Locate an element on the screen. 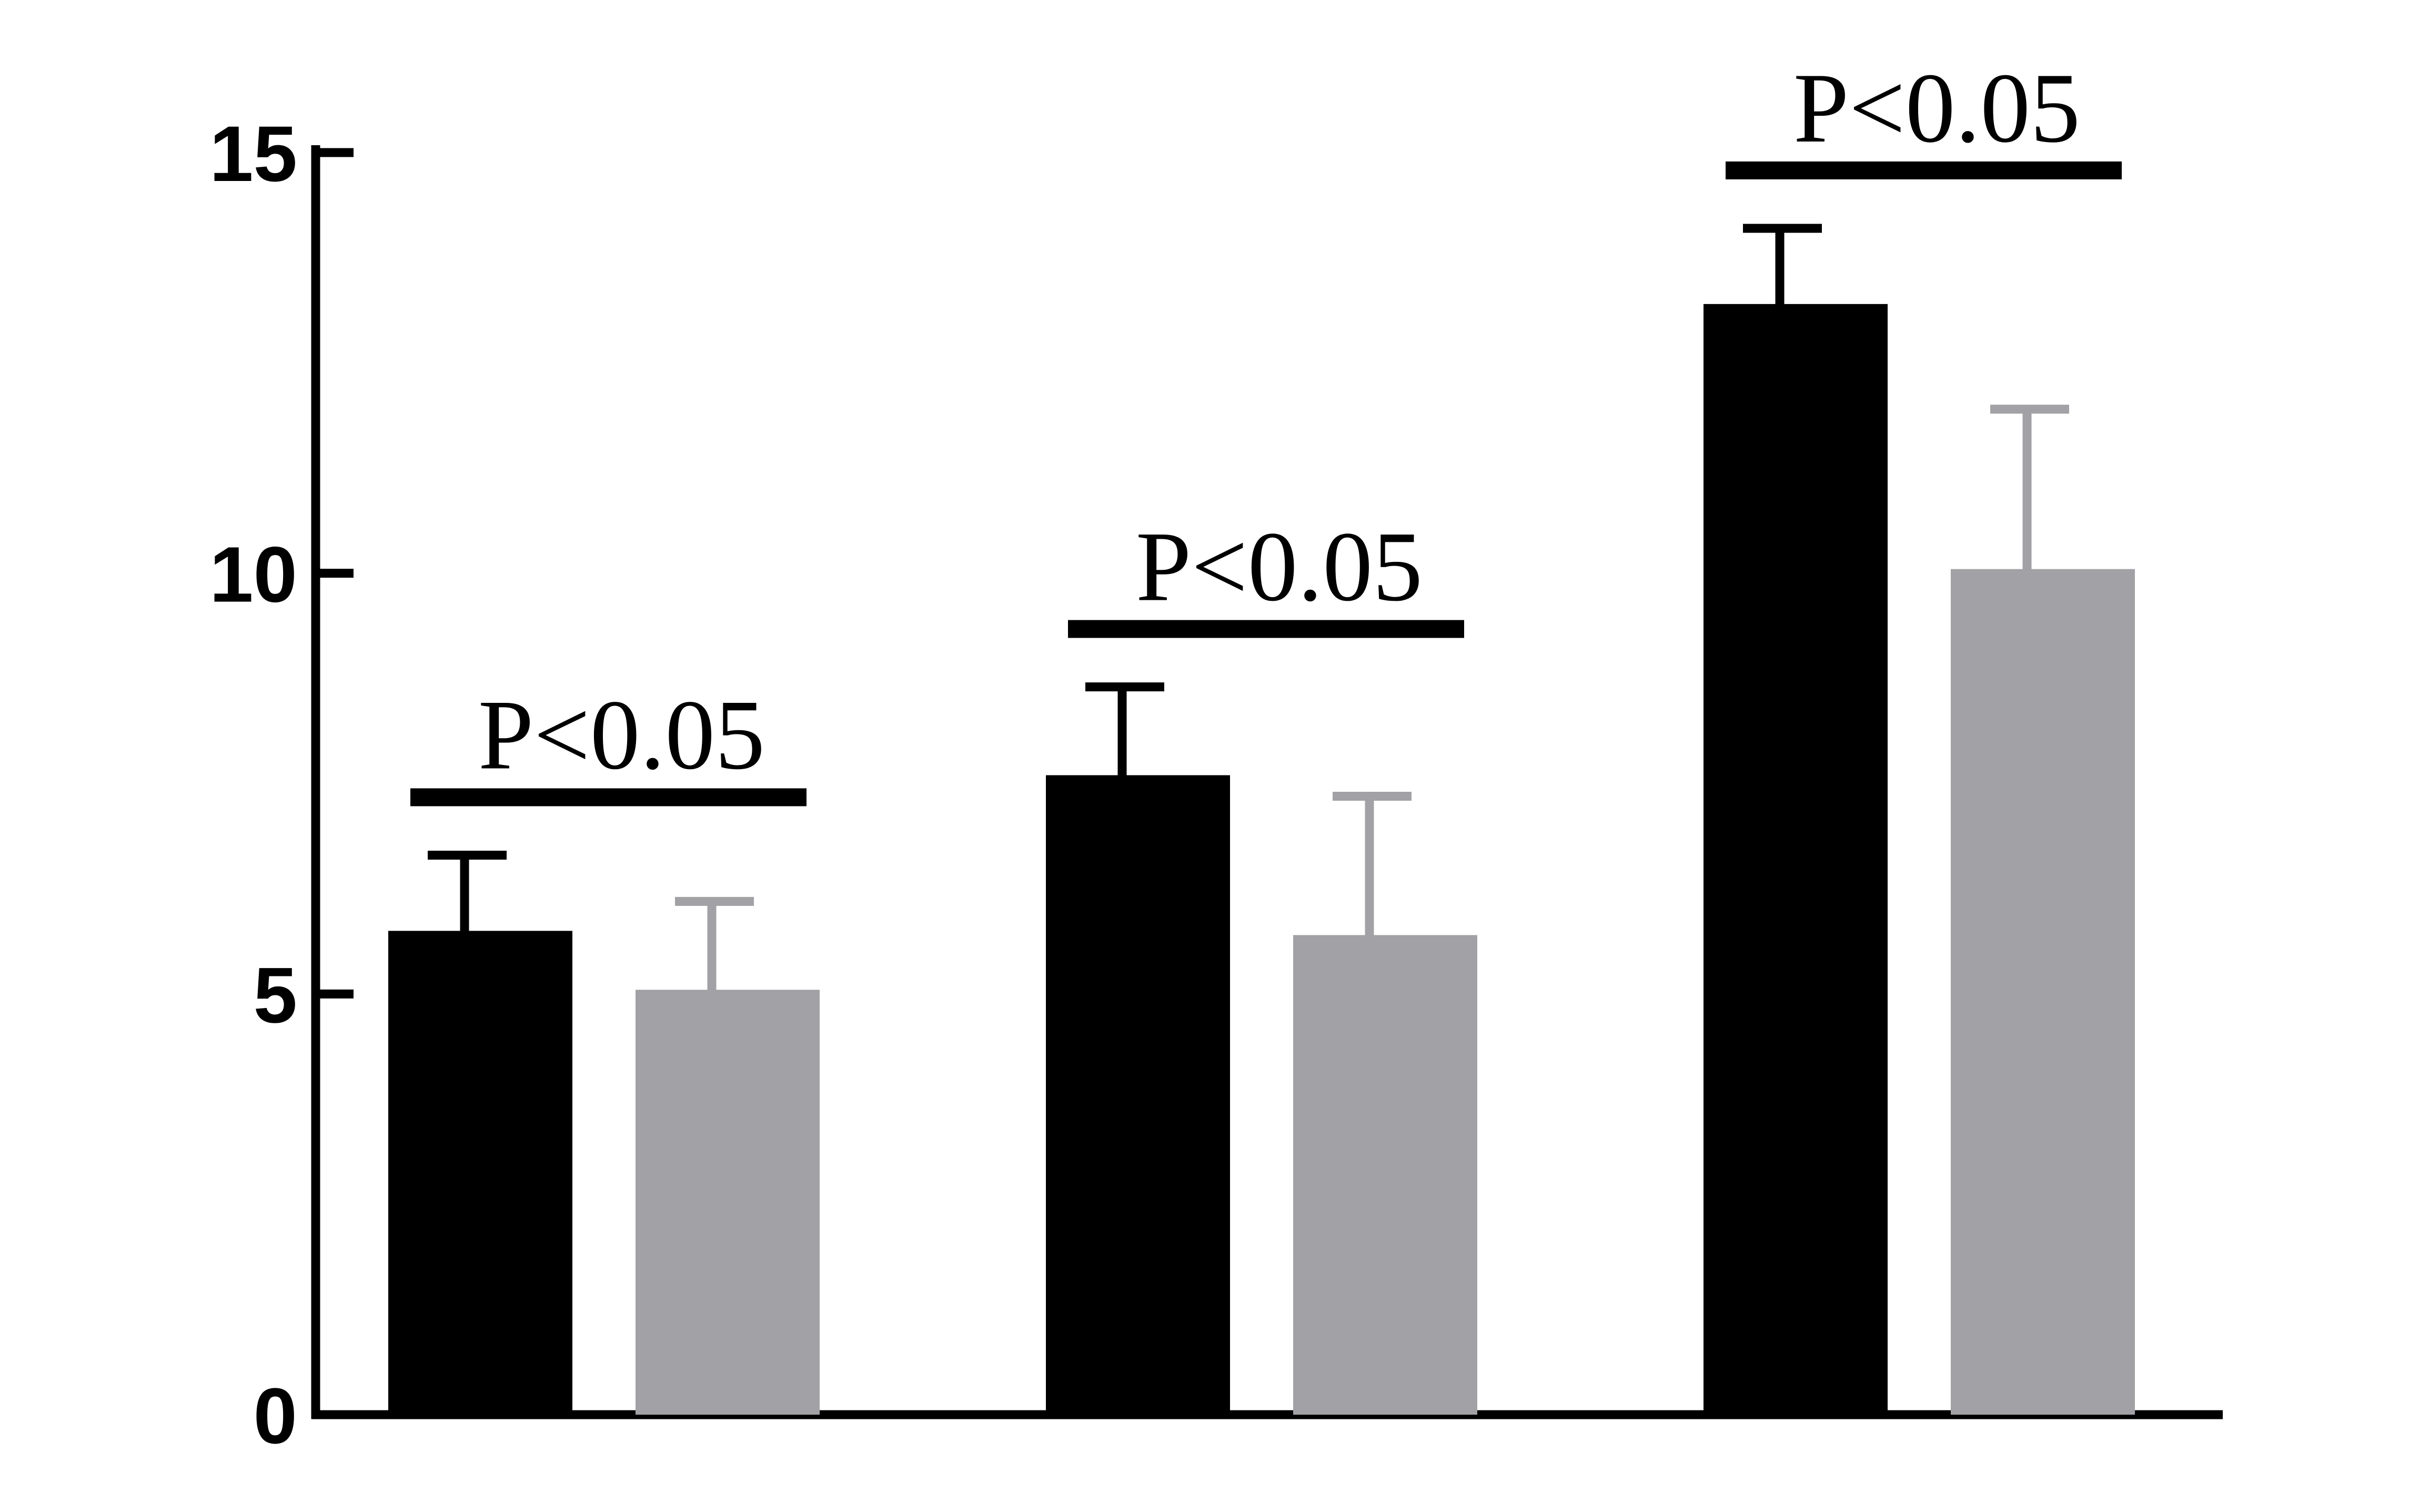 This screenshot has width=2419, height=1512. y-tick-label: 0 is located at coordinates (275, 1416).